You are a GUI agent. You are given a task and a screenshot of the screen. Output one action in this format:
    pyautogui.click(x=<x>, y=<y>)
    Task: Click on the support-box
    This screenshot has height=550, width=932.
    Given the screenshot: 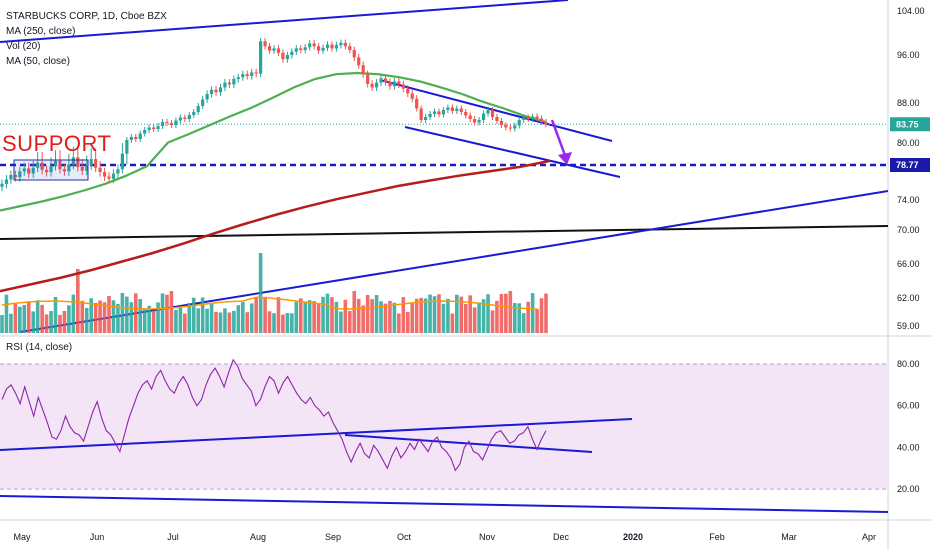 What is the action you would take?
    pyautogui.click(x=51, y=170)
    